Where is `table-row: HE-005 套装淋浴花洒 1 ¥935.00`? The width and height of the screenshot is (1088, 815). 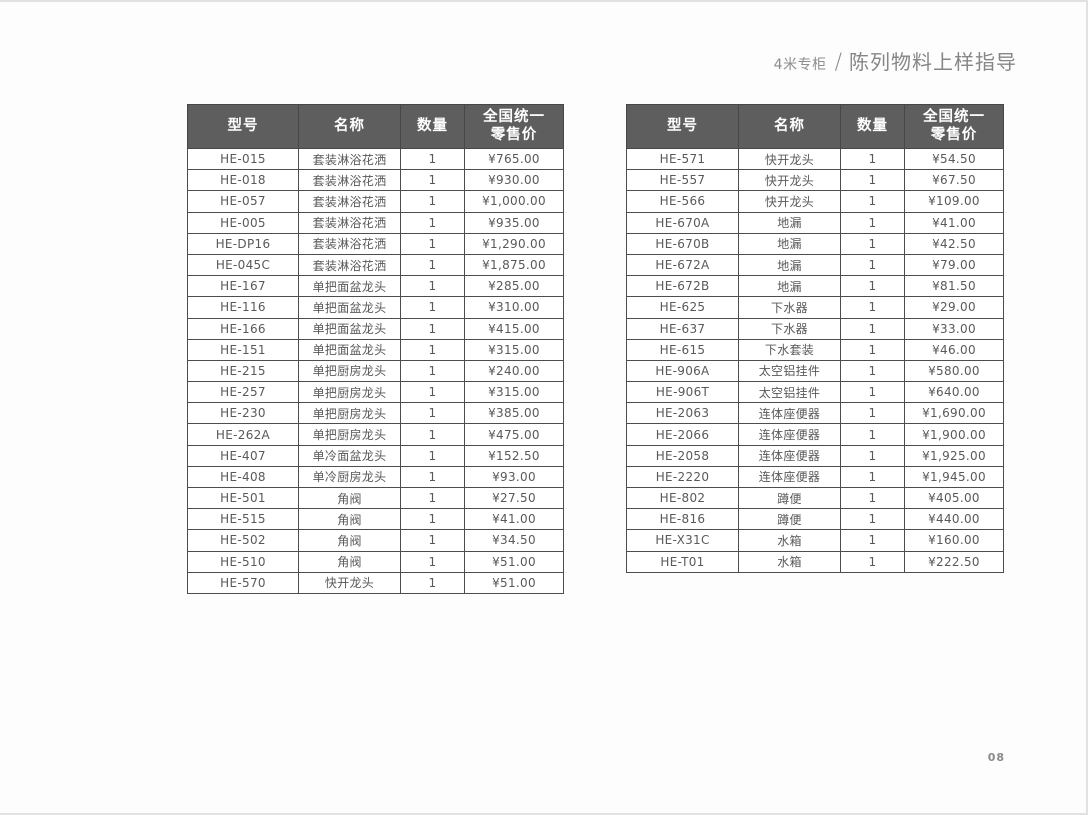
table-row: HE-005 套装淋浴花洒 1 ¥935.00 is located at coordinates (375, 222).